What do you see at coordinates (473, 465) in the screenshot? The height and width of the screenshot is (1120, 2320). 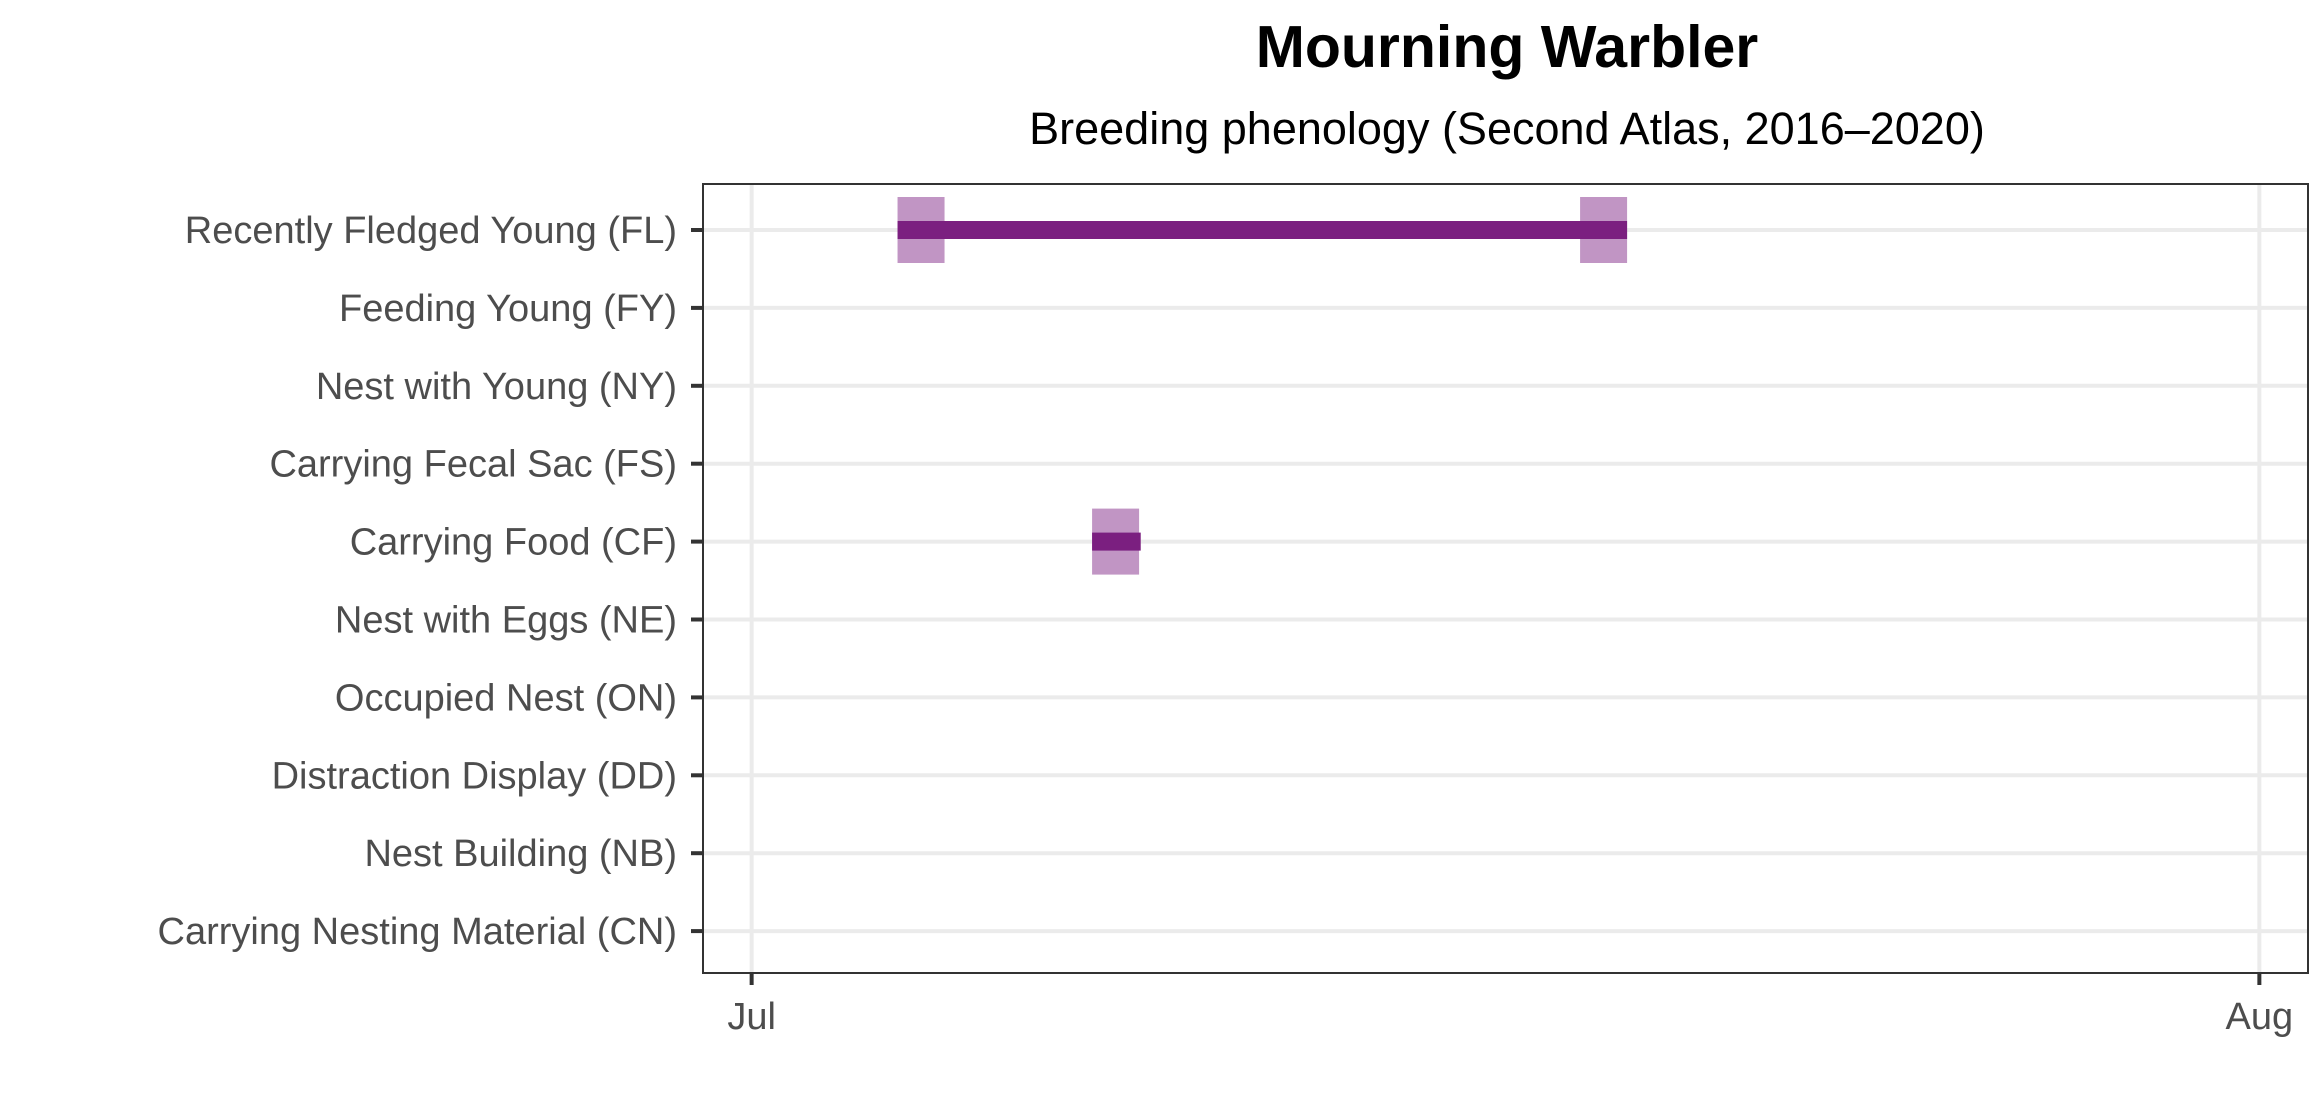 I see `y-tick-label: Carrying Fecal Sac (FS)` at bounding box center [473, 465].